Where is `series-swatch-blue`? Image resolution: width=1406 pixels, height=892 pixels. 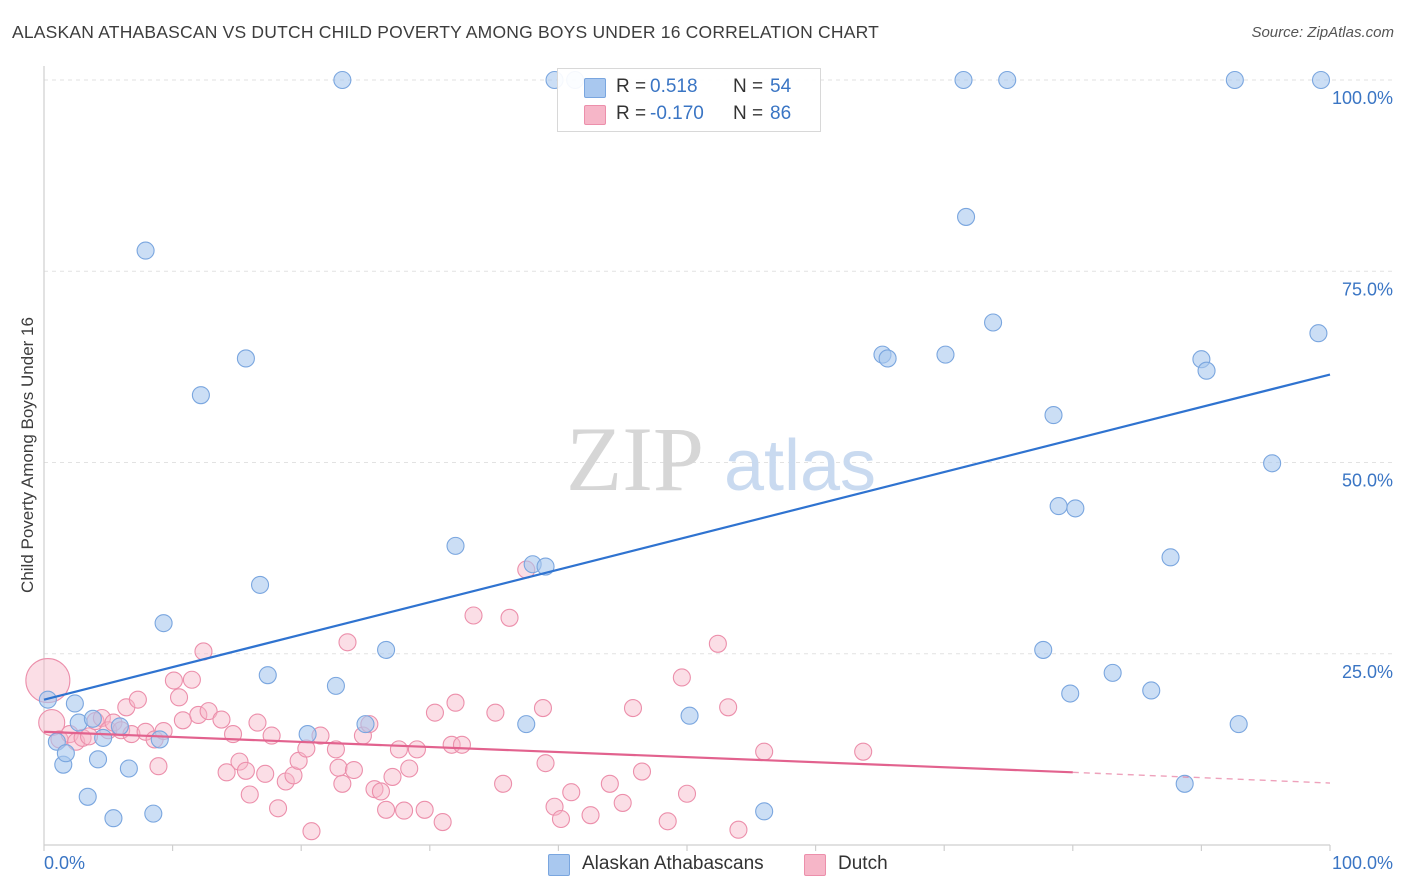 series-swatch-blue is located at coordinates (559, 865).